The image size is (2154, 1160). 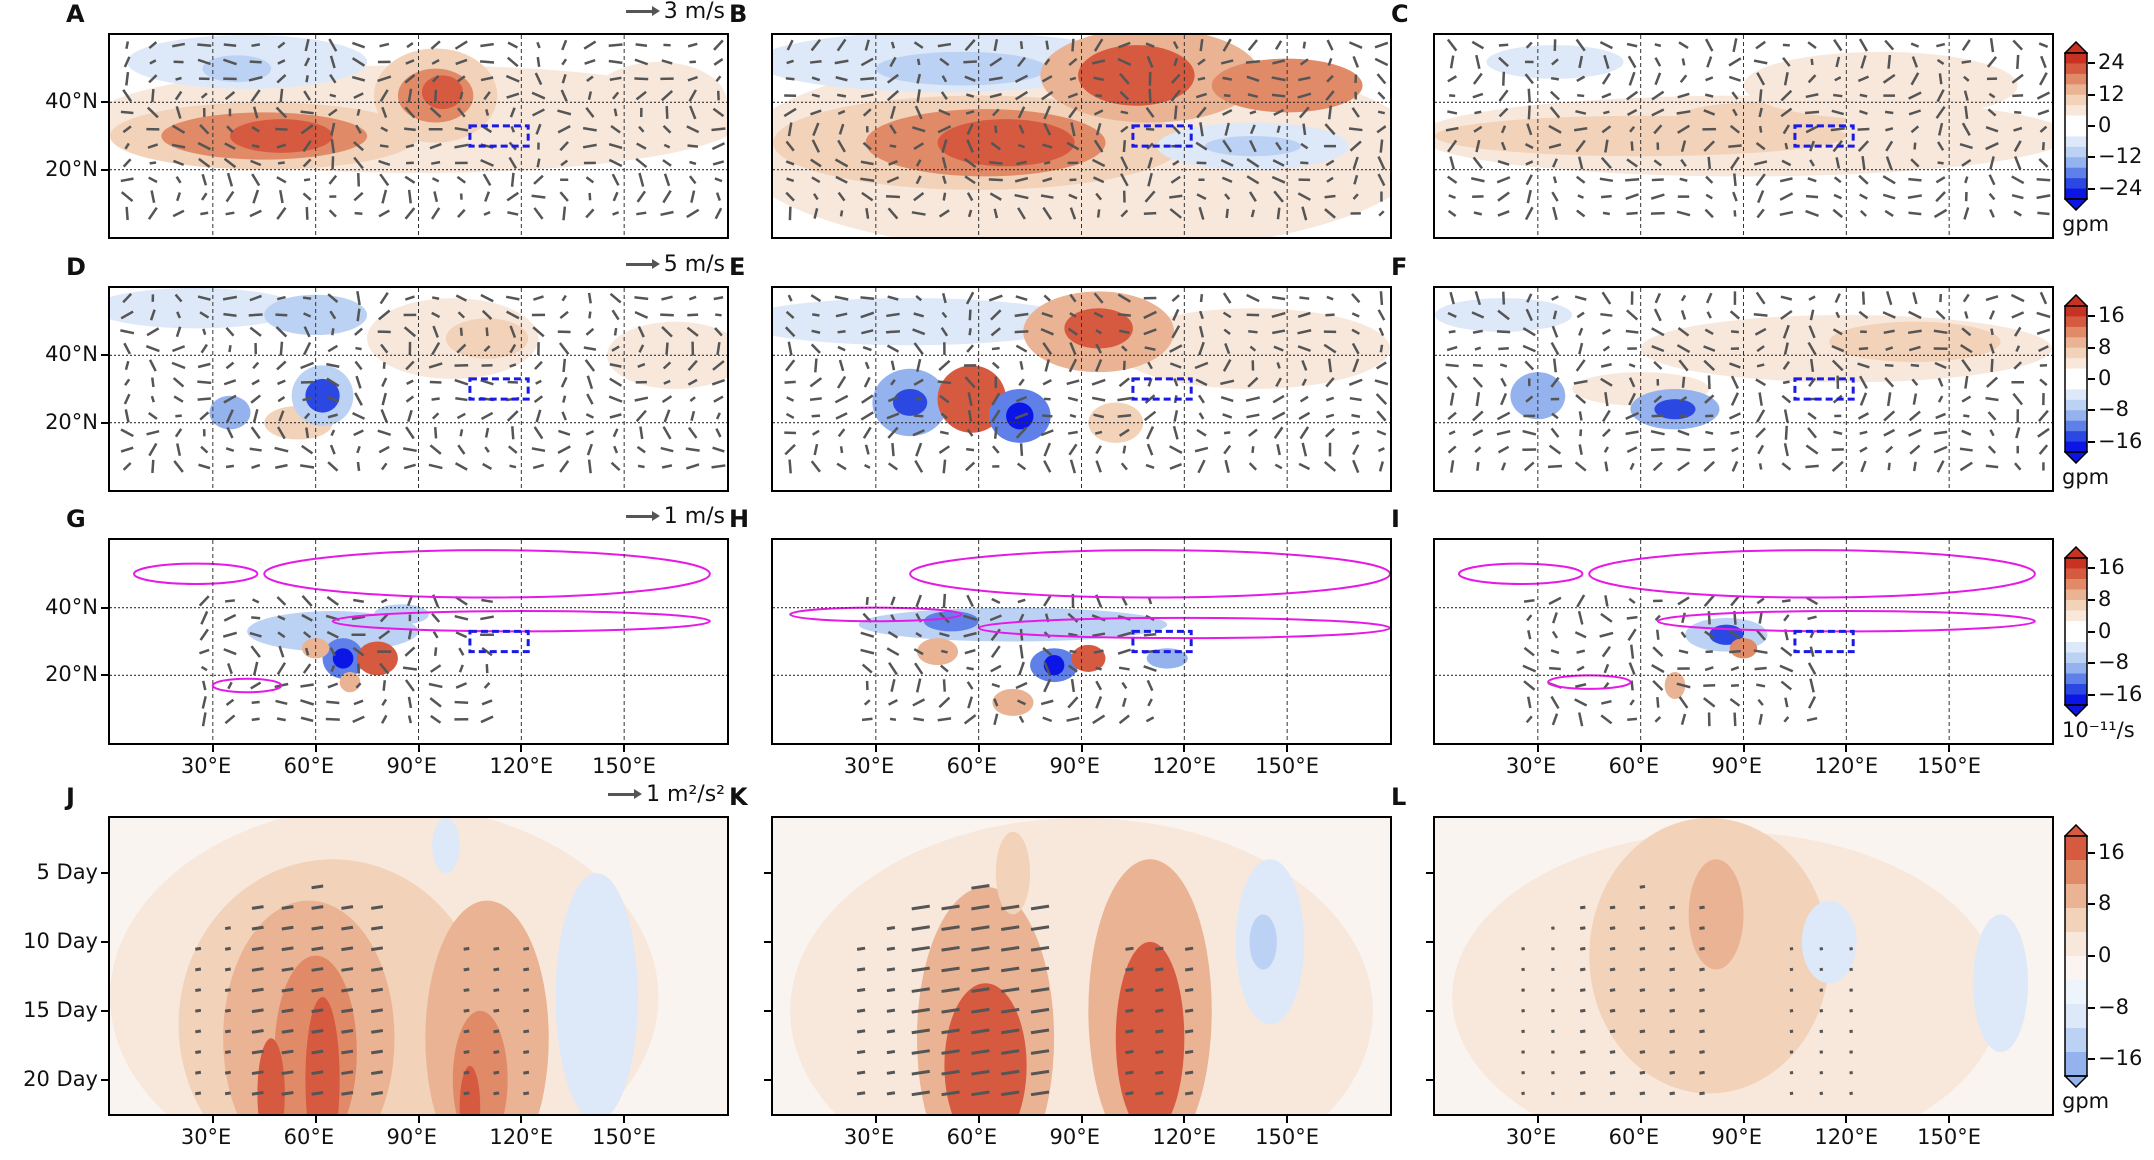 What do you see at coordinates (1184, 766) in the screenshot?
I see `longitude-tick-label: 120°E` at bounding box center [1184, 766].